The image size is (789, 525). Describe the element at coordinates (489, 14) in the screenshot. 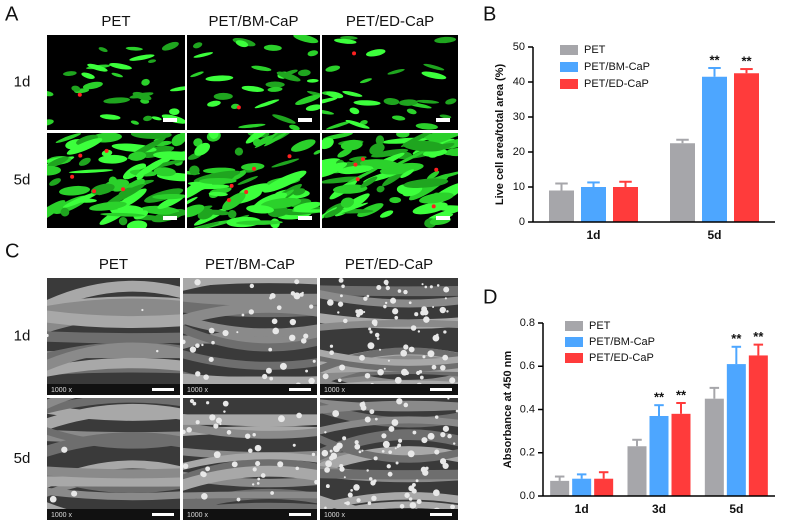

I see `panel-label: B` at that location.